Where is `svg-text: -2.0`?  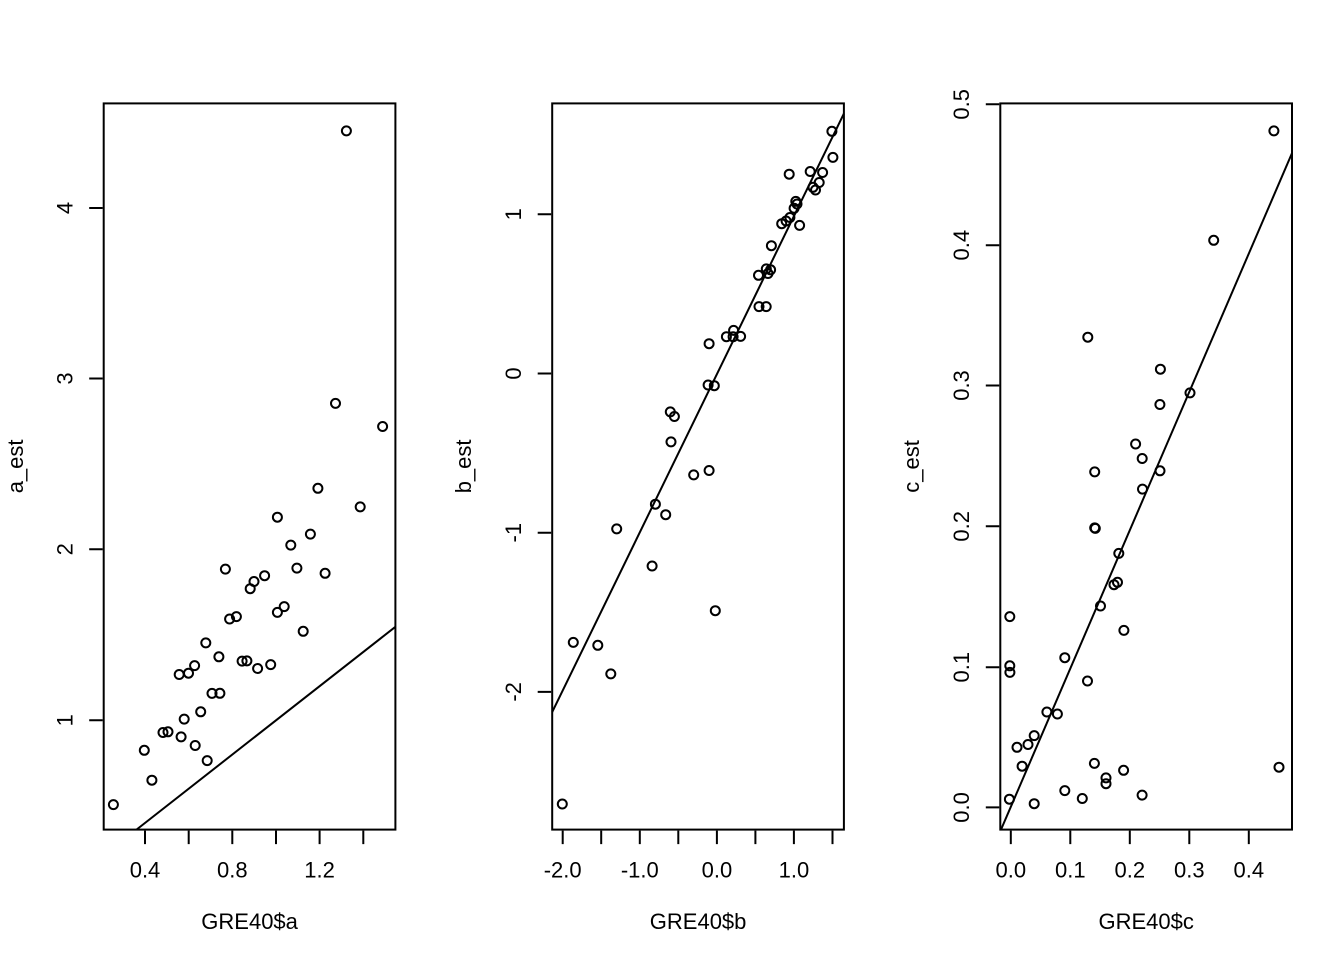 svg-text: -2.0 is located at coordinates (563, 870).